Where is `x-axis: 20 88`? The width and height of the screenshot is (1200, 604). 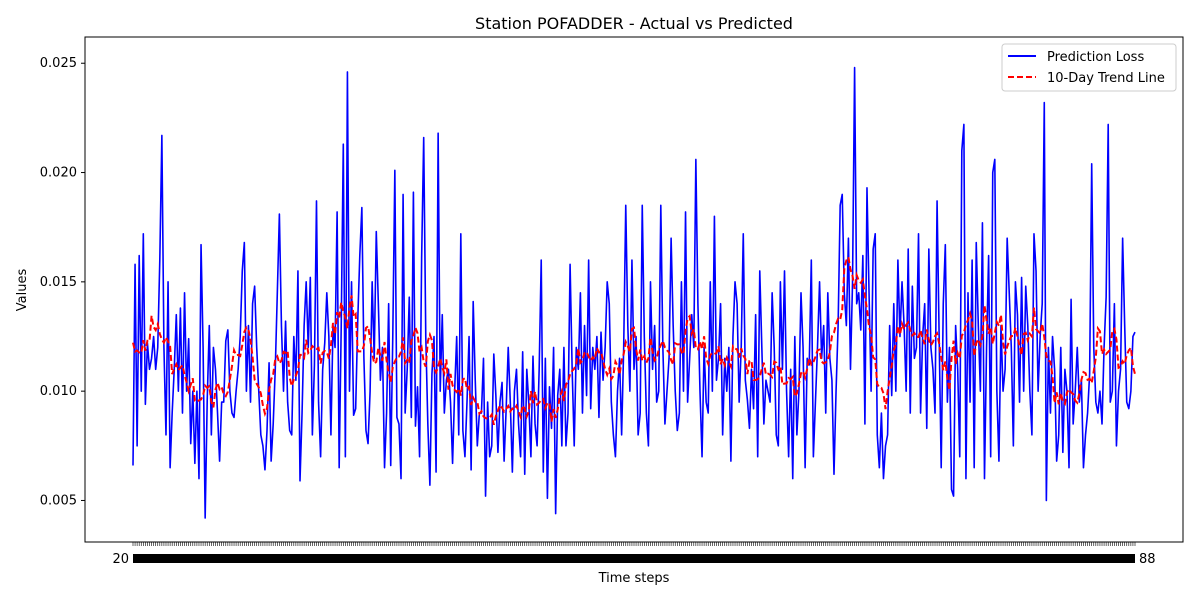
x-axis: 20 88 is located at coordinates (634, 554).